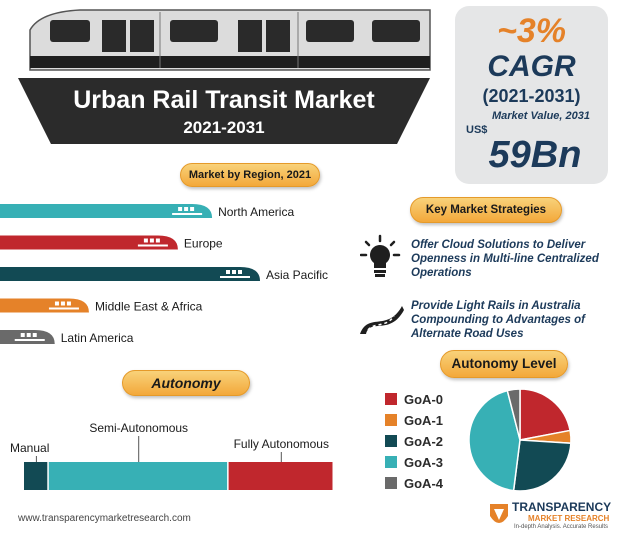 This screenshot has width=620, height=534. What do you see at coordinates (531, 66) in the screenshot?
I see `cagr-label: CAGR` at bounding box center [531, 66].